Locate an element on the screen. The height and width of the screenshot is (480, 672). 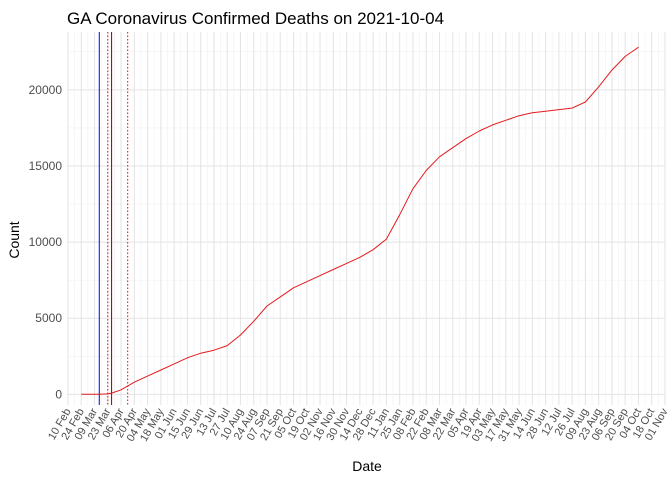
y-tick-label: 5000 is located at coordinates (48, 318).